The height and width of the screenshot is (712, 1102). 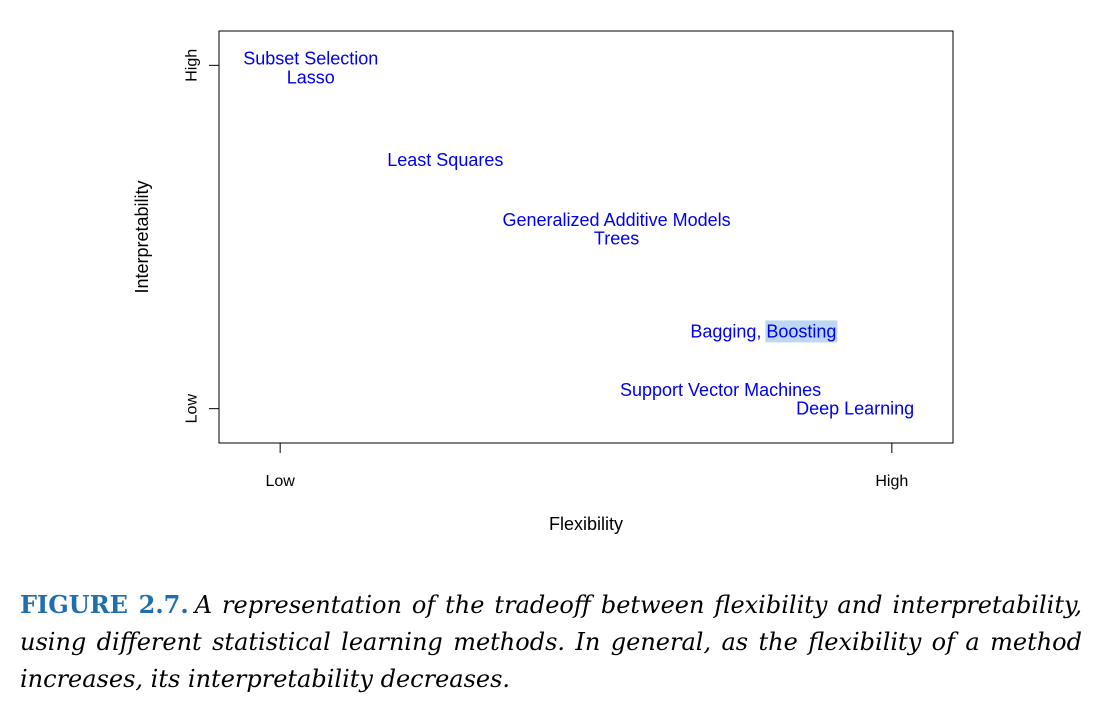 I want to click on method-label: Generalized Additive Models, so click(x=617, y=220).